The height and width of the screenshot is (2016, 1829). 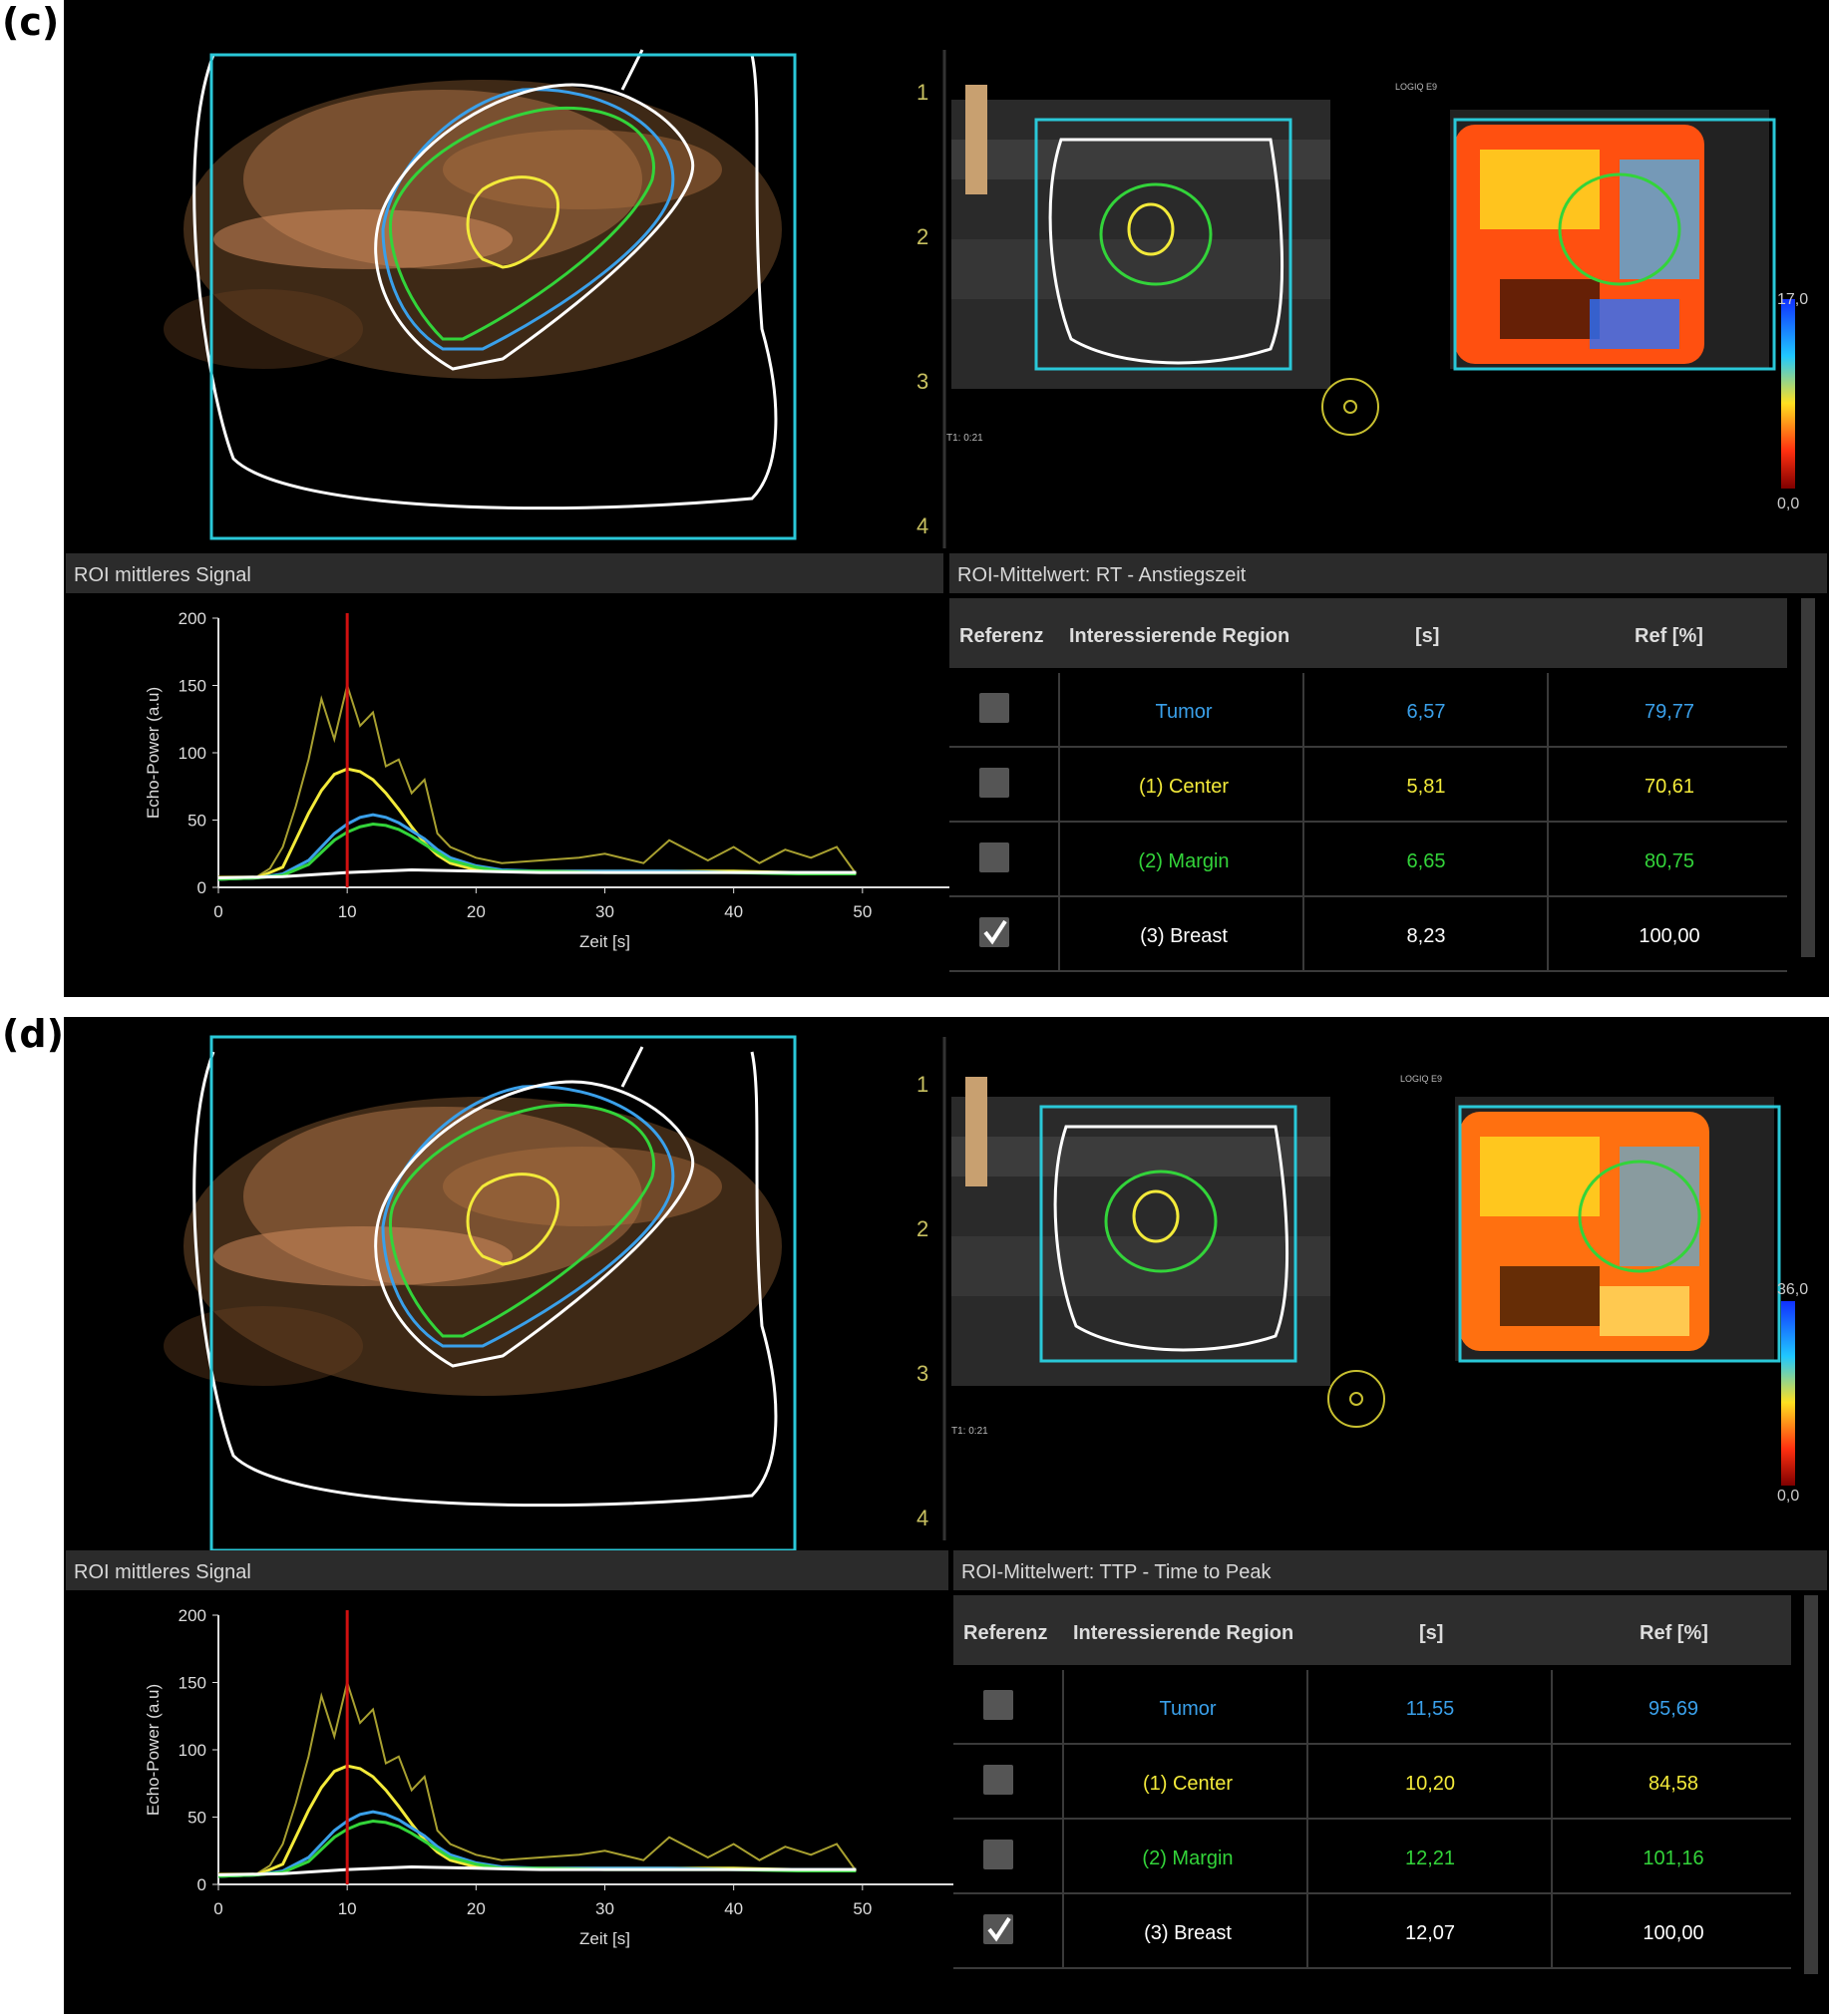 What do you see at coordinates (1431, 1633) in the screenshot?
I see `header-s: [s]` at bounding box center [1431, 1633].